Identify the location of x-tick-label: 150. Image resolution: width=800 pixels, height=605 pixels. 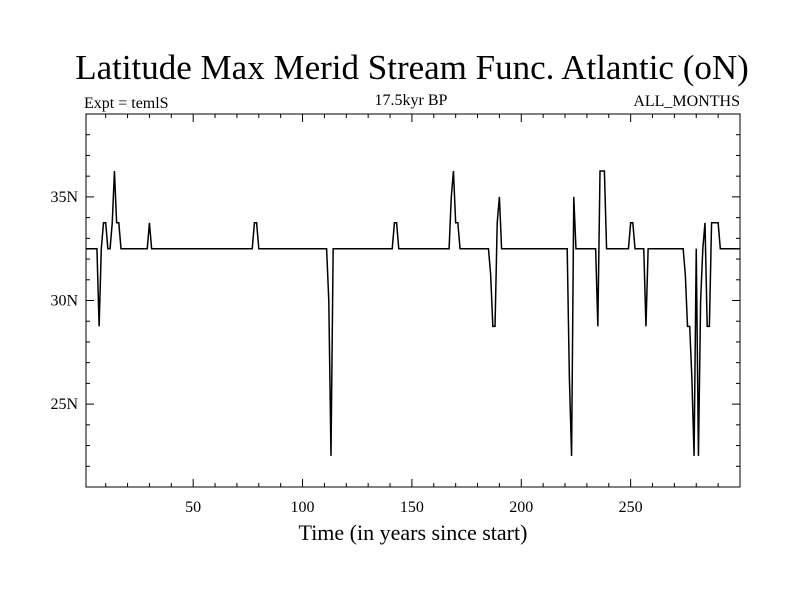
(412, 507).